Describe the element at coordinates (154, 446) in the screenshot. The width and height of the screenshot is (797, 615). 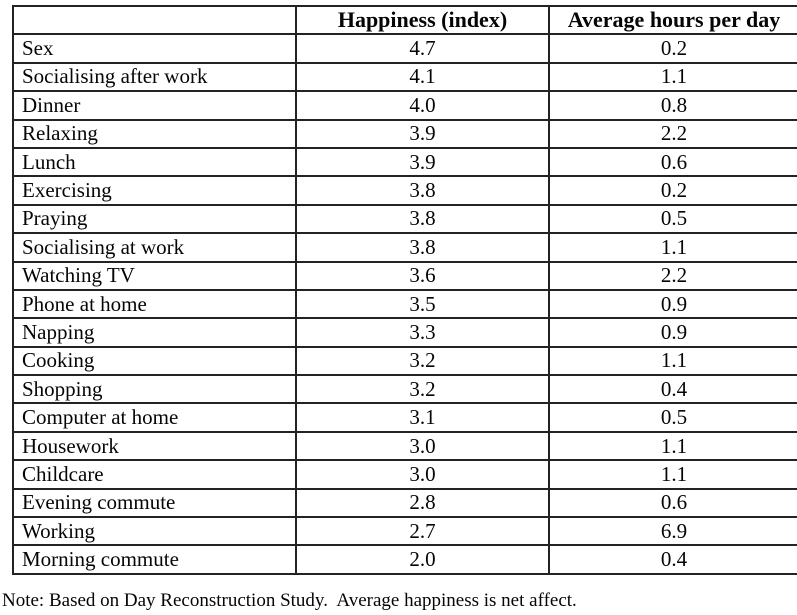
I see `activity-cell: Housework` at that location.